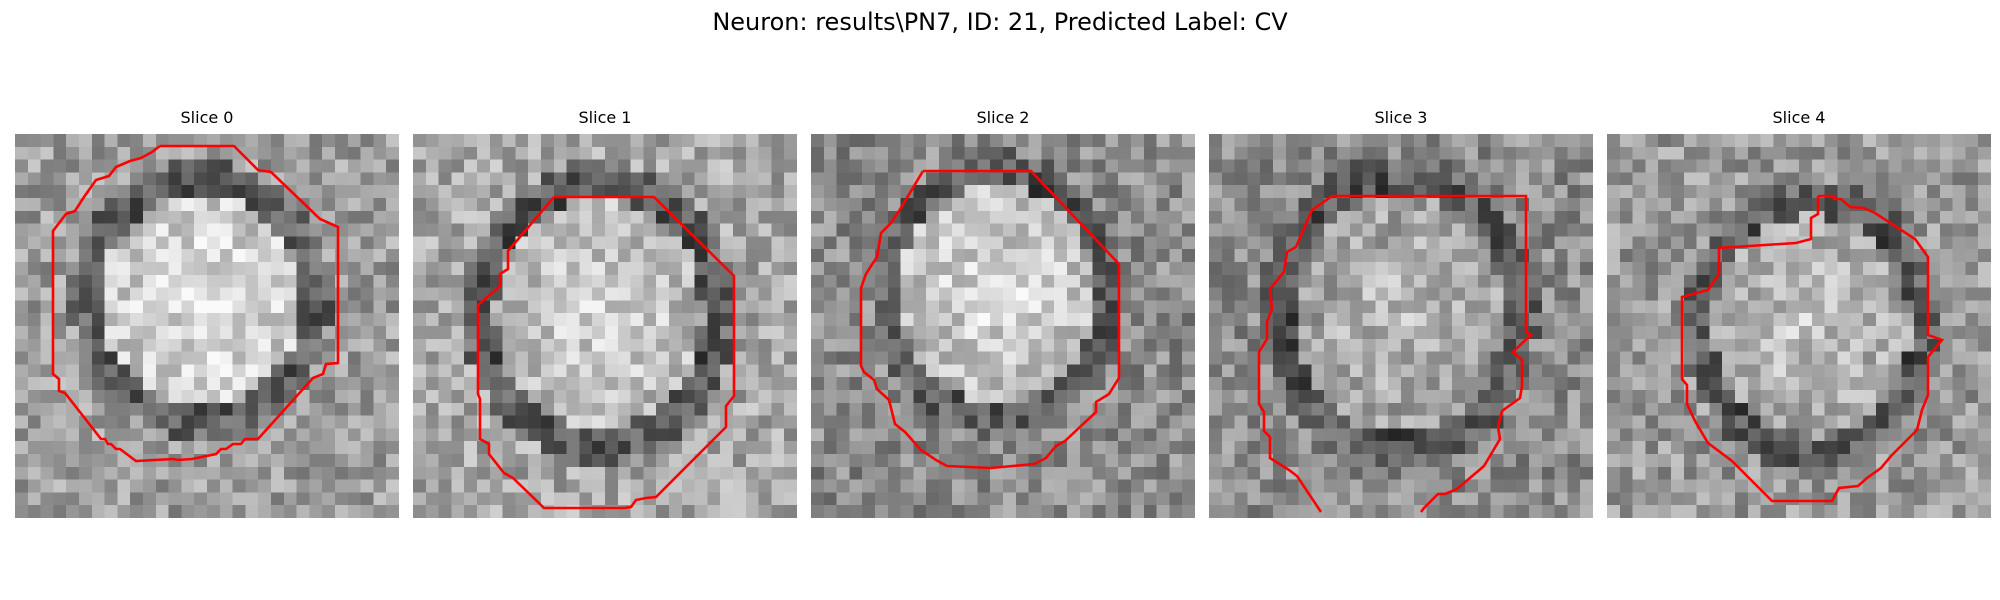 This screenshot has width=2000, height=600. I want to click on slice-title: Slice 0, so click(207, 117).